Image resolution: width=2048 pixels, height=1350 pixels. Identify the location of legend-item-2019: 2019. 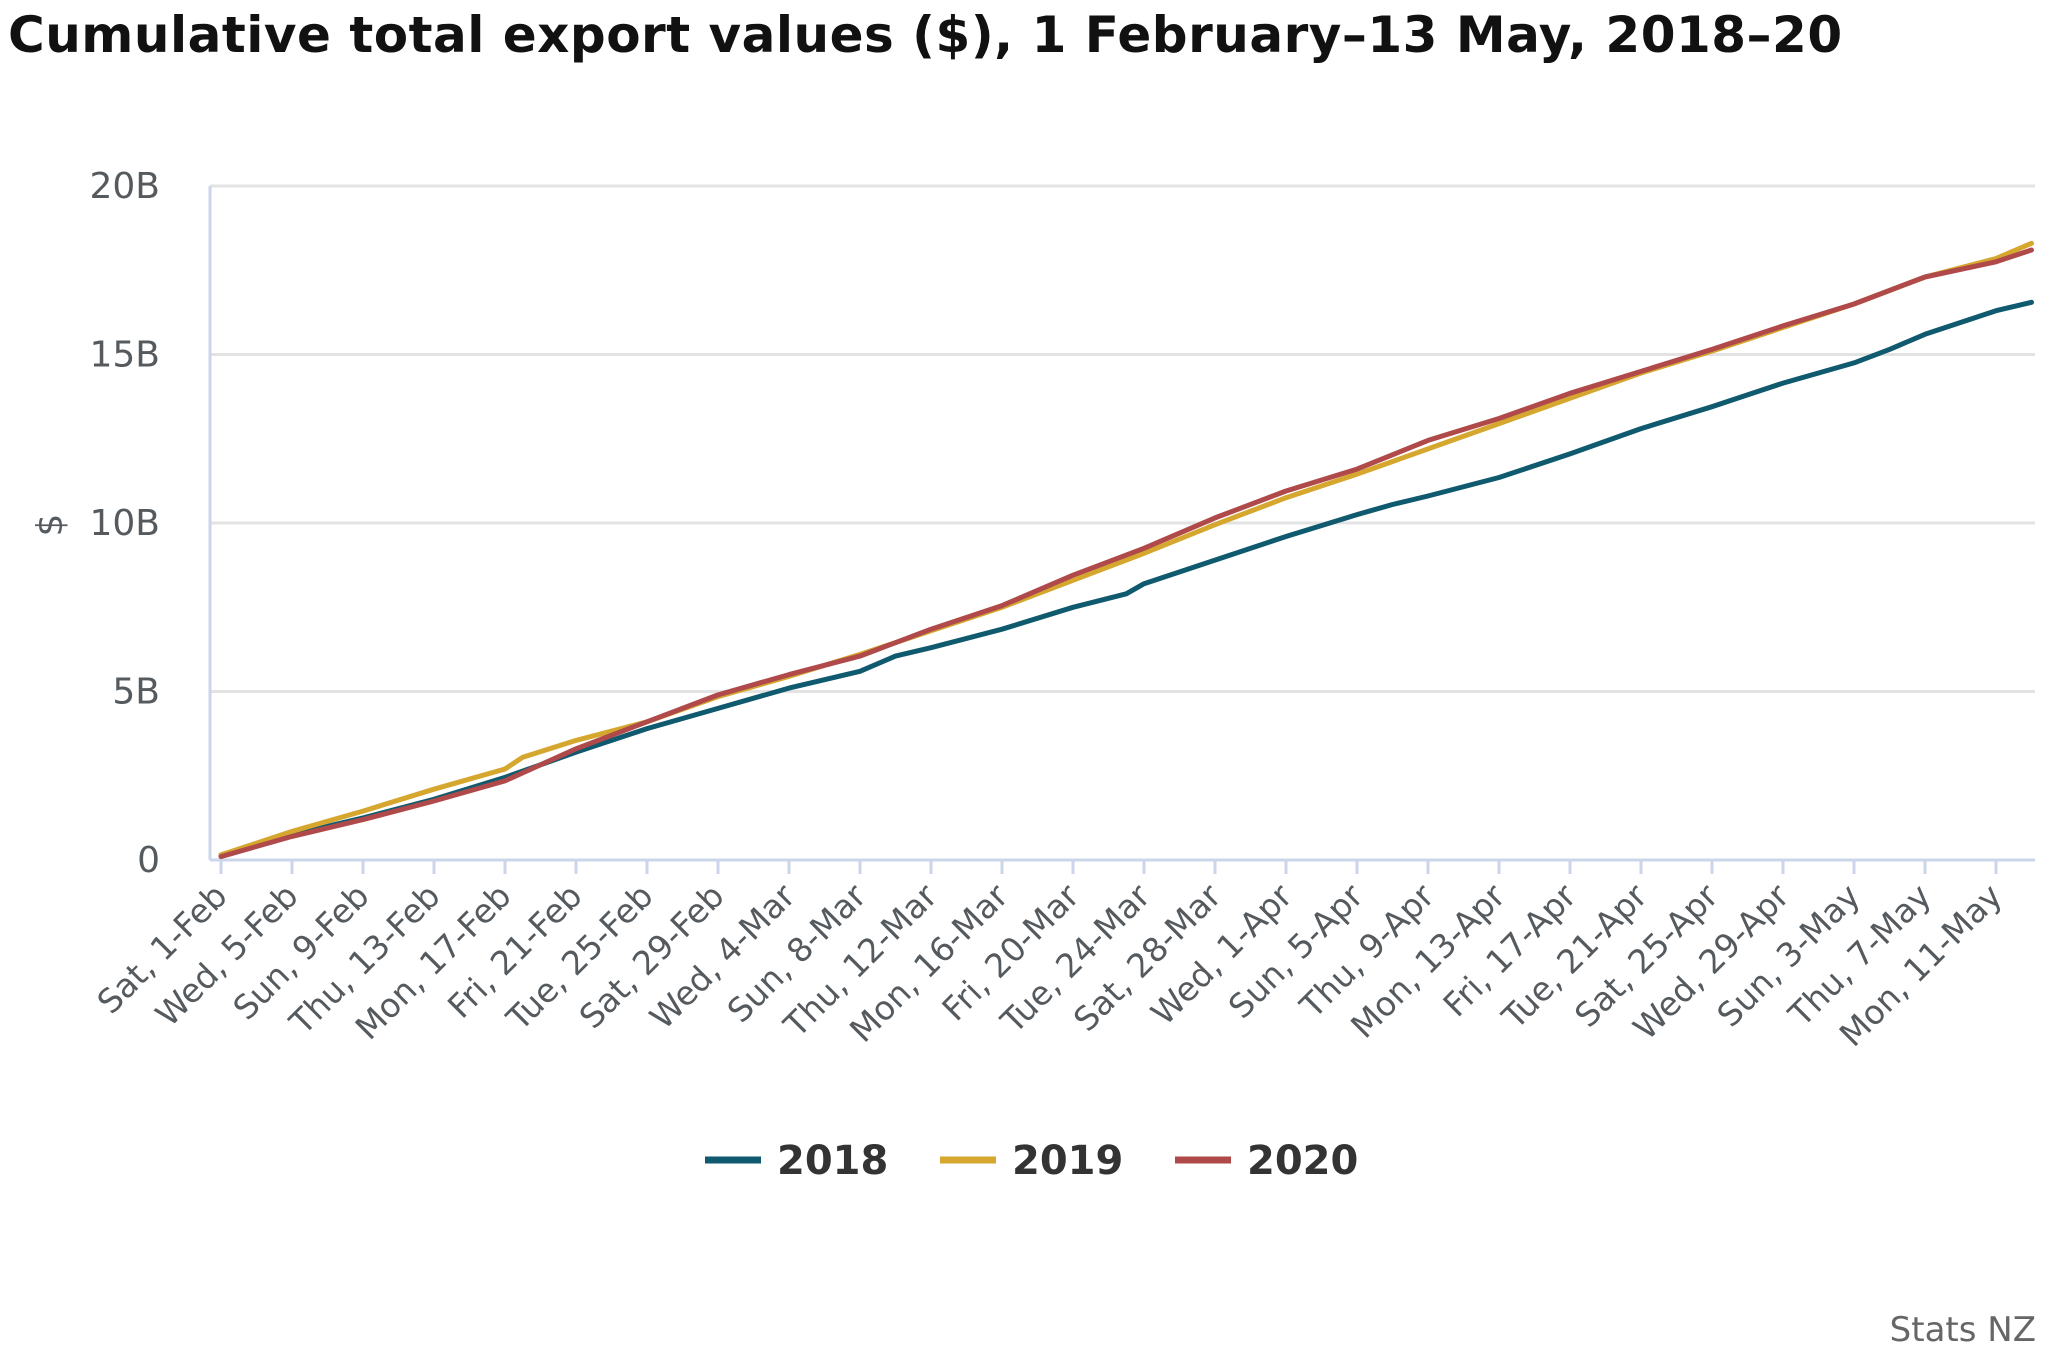
(1031, 1161).